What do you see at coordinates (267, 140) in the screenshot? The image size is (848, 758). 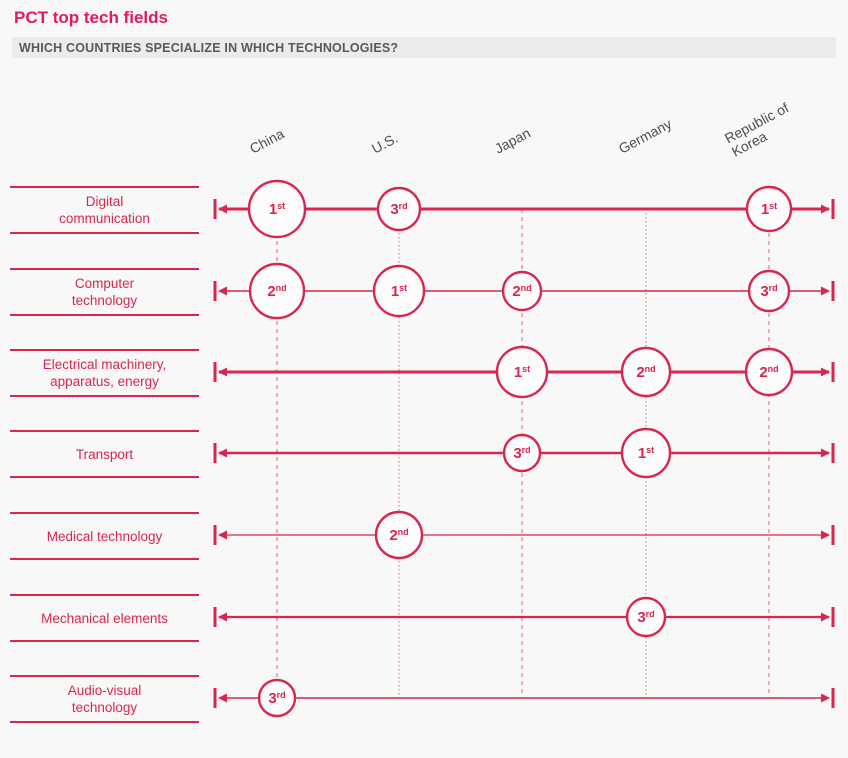 I see `column-header-label: China` at bounding box center [267, 140].